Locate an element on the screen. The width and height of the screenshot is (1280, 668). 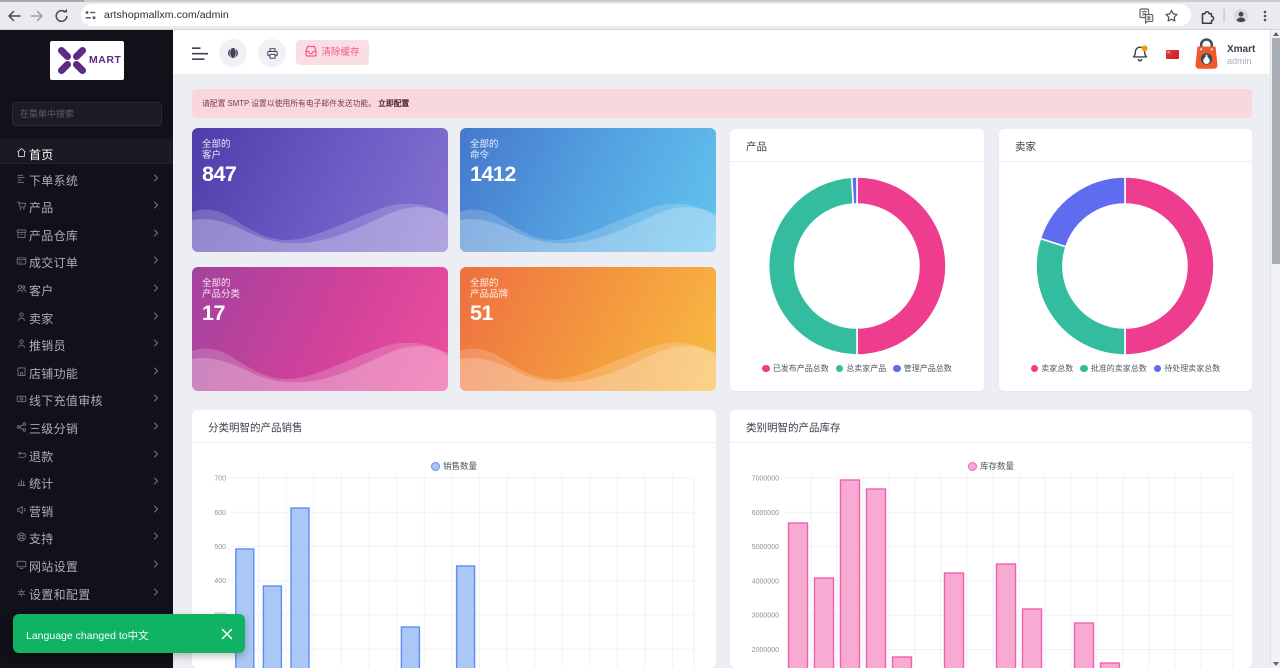
svg-text: 7000000 is located at coordinates (765, 479).